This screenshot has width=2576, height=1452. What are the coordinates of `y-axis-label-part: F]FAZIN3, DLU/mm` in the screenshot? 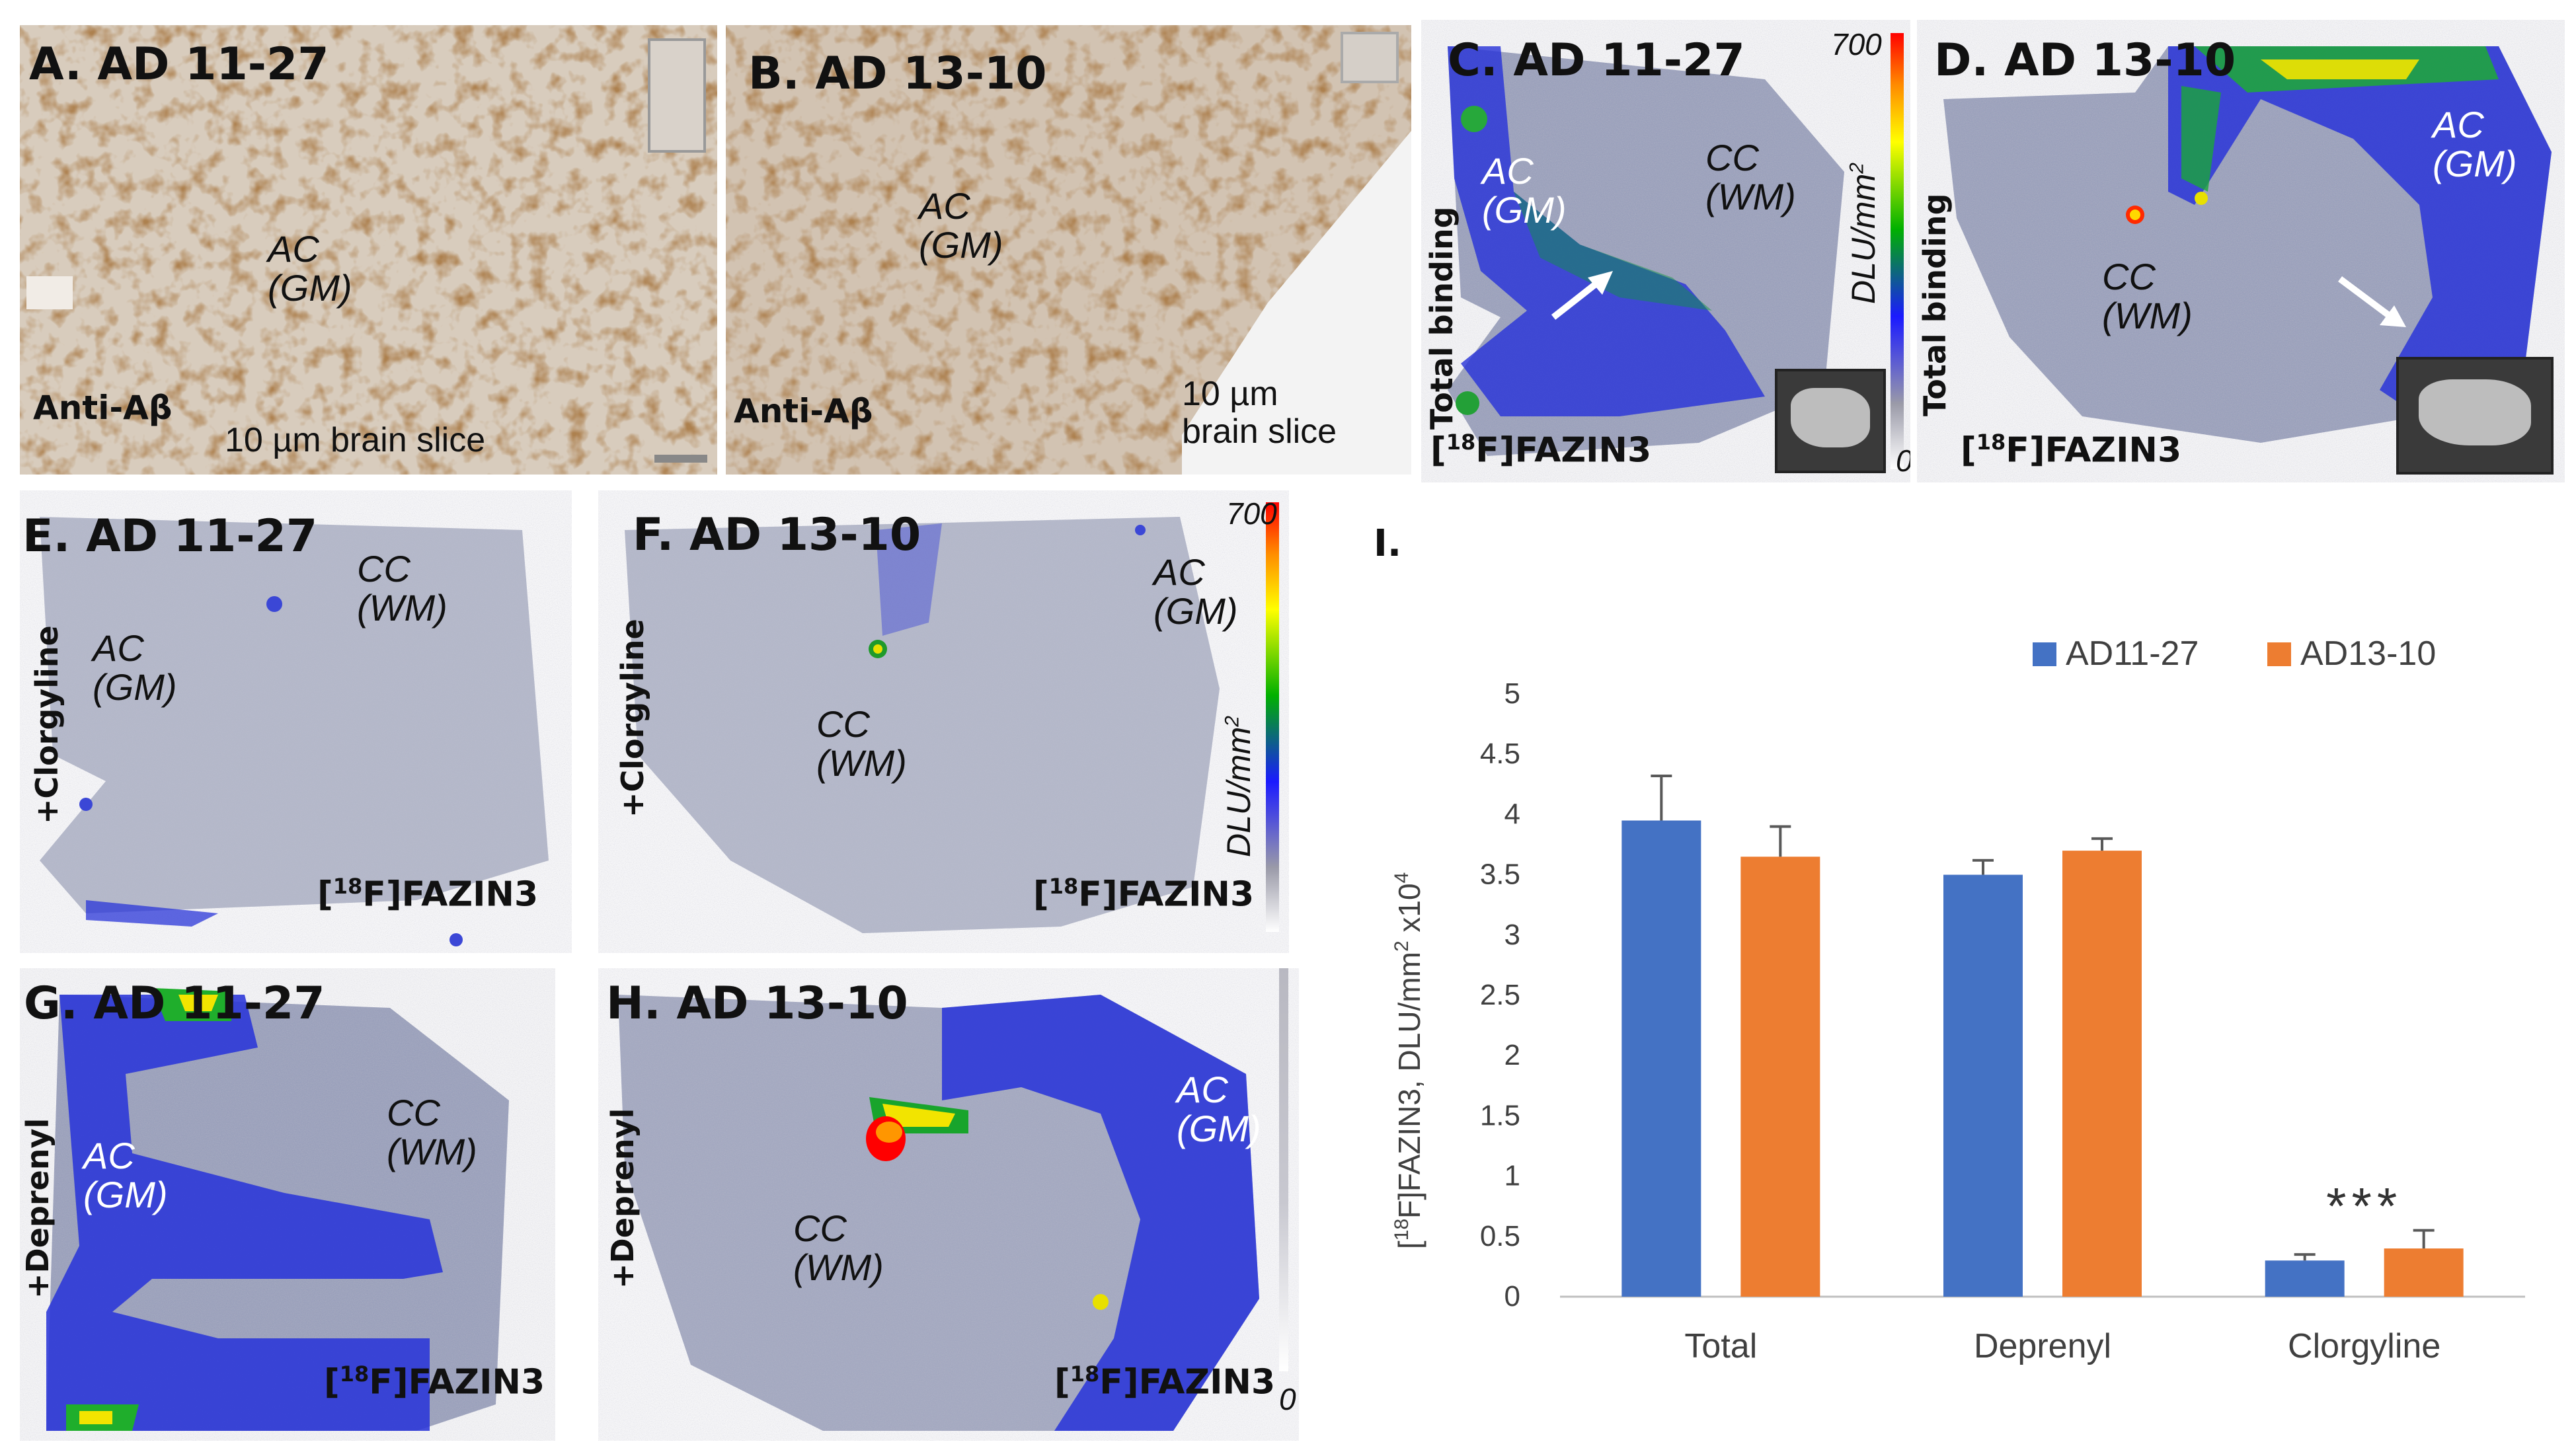 It's located at (1409, 1085).